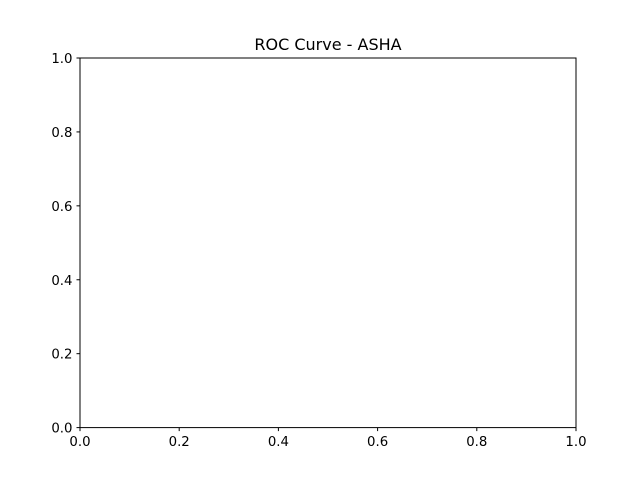  Describe the element at coordinates (61, 281) in the screenshot. I see `y-tick-label: 0.4` at that location.